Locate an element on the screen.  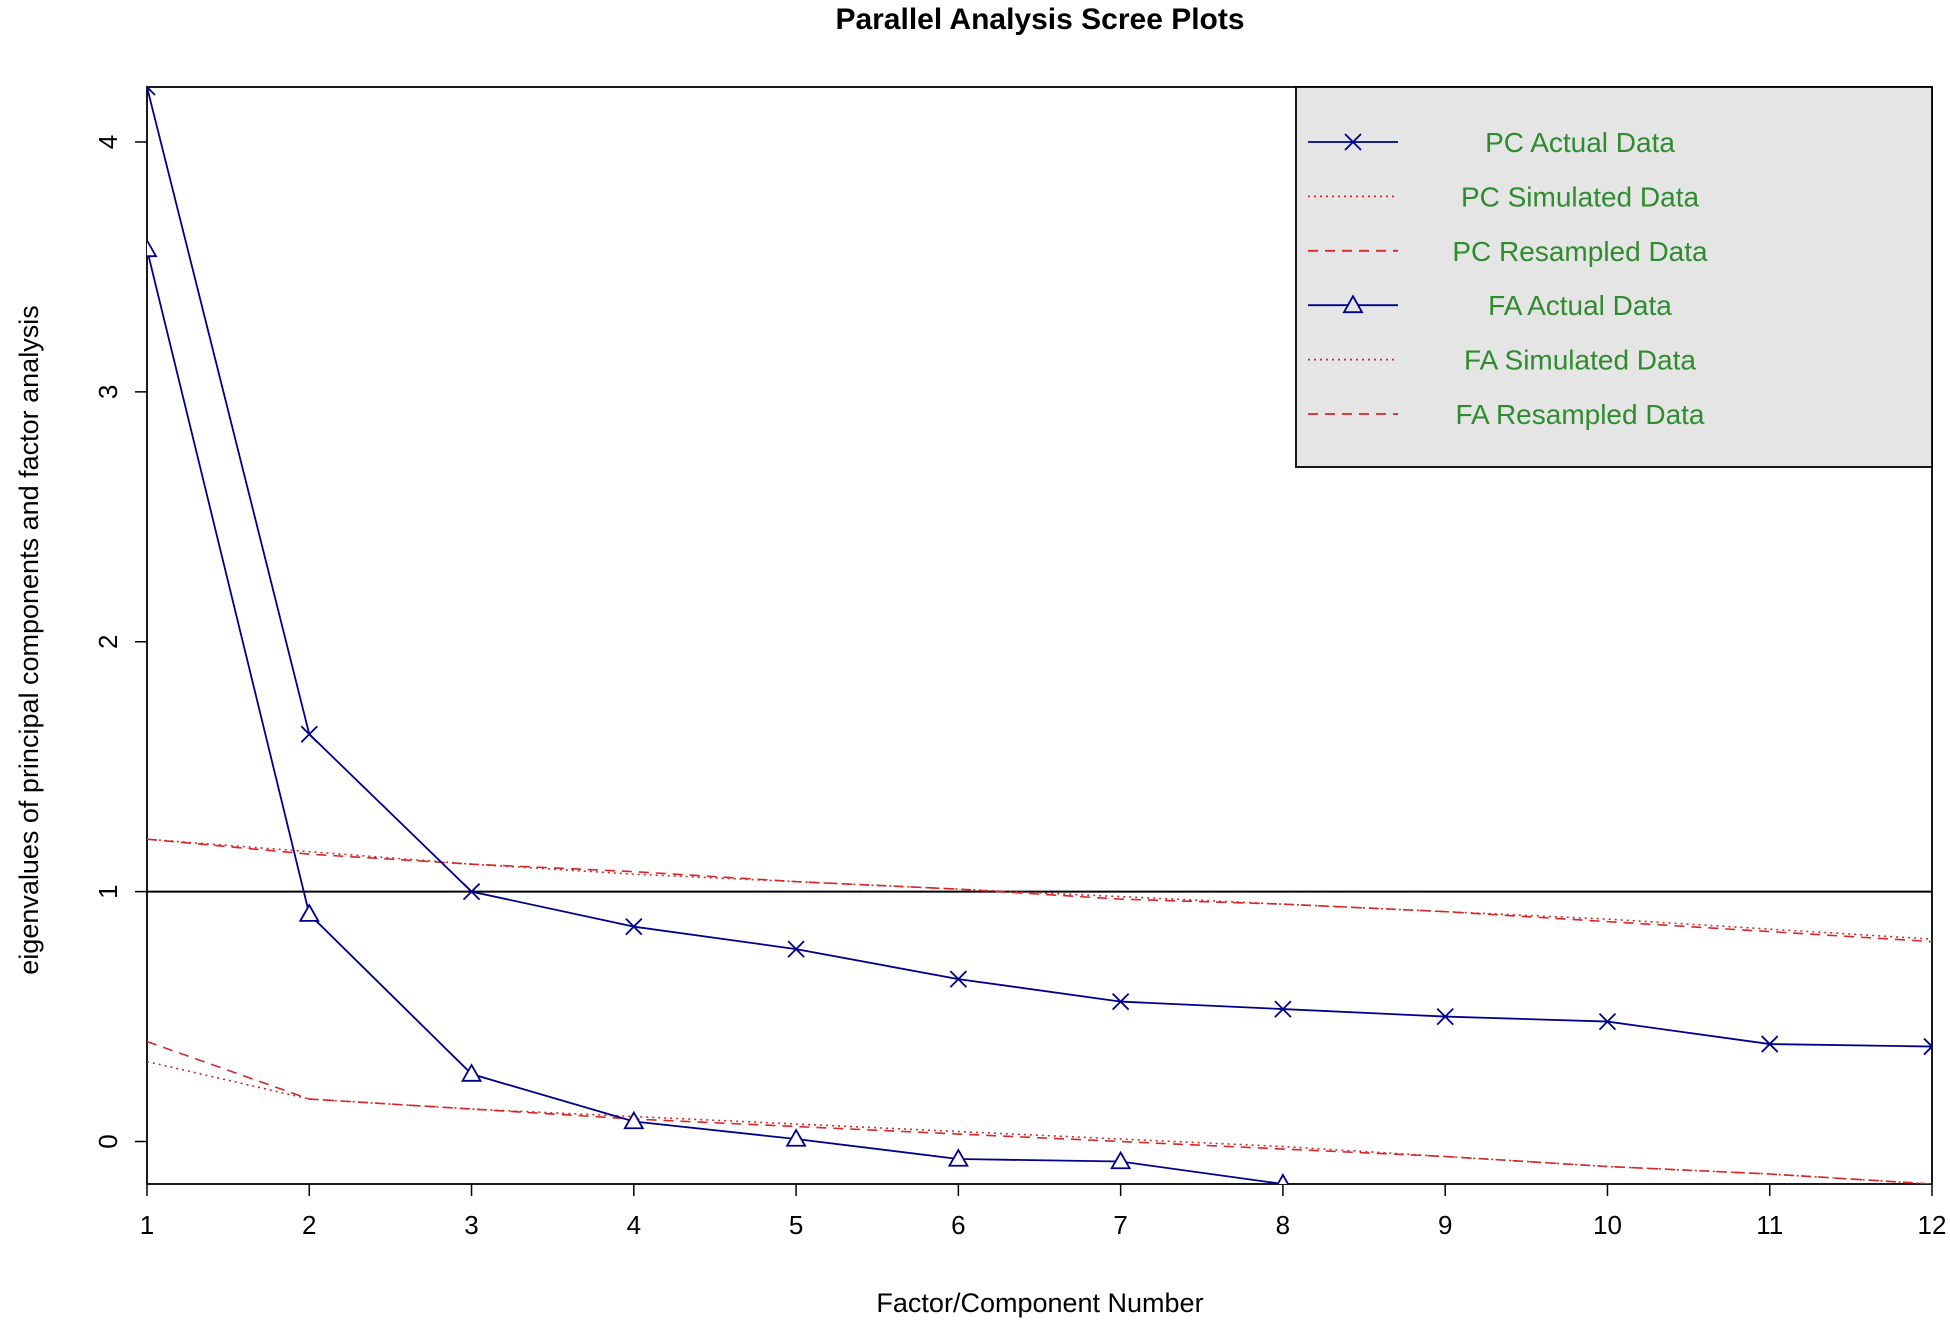
x-tick-label: 11 is located at coordinates (1769, 1225).